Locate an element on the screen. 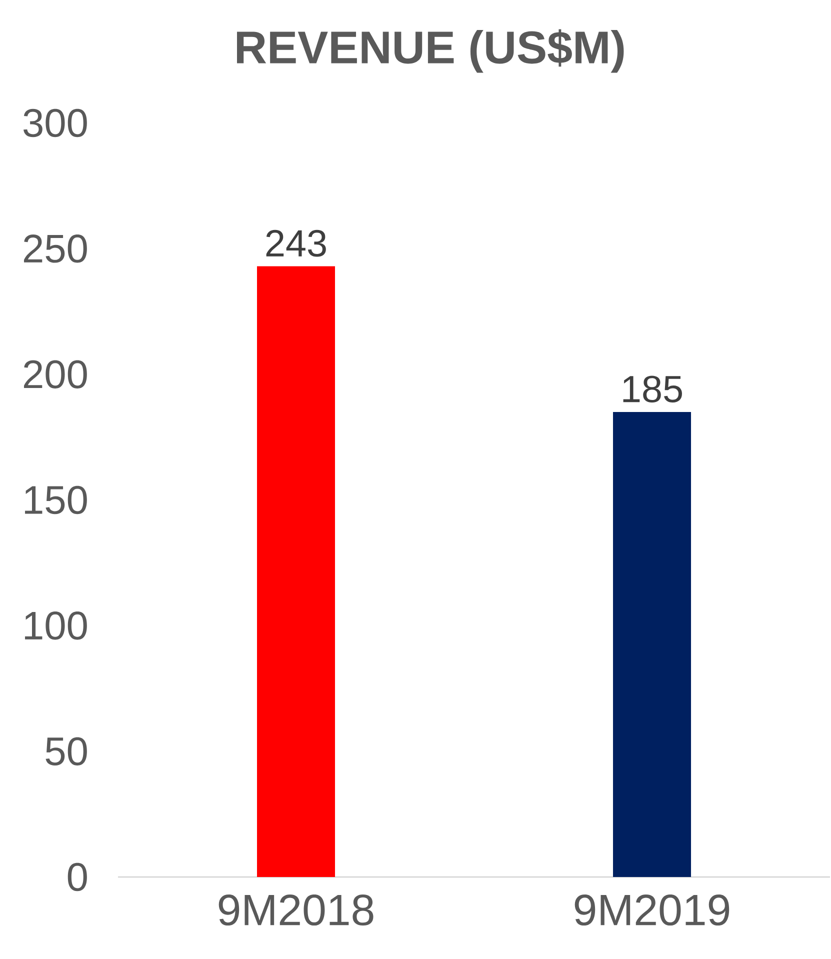  y-tick-label: 100 is located at coordinates (56, 626).